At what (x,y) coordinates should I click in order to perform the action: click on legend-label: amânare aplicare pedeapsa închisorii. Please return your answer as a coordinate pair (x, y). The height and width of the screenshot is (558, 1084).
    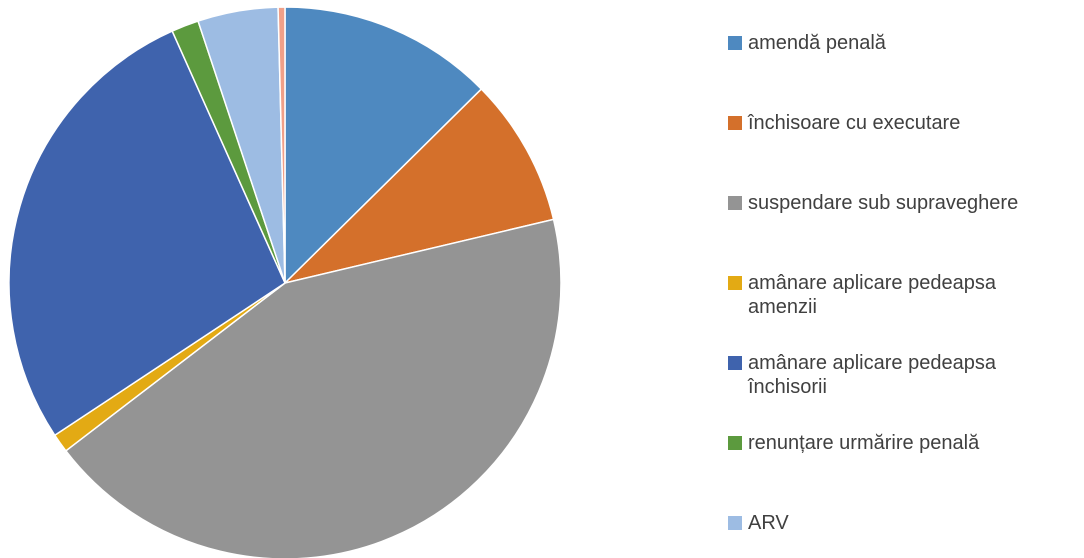
    Looking at the image, I should click on (872, 375).